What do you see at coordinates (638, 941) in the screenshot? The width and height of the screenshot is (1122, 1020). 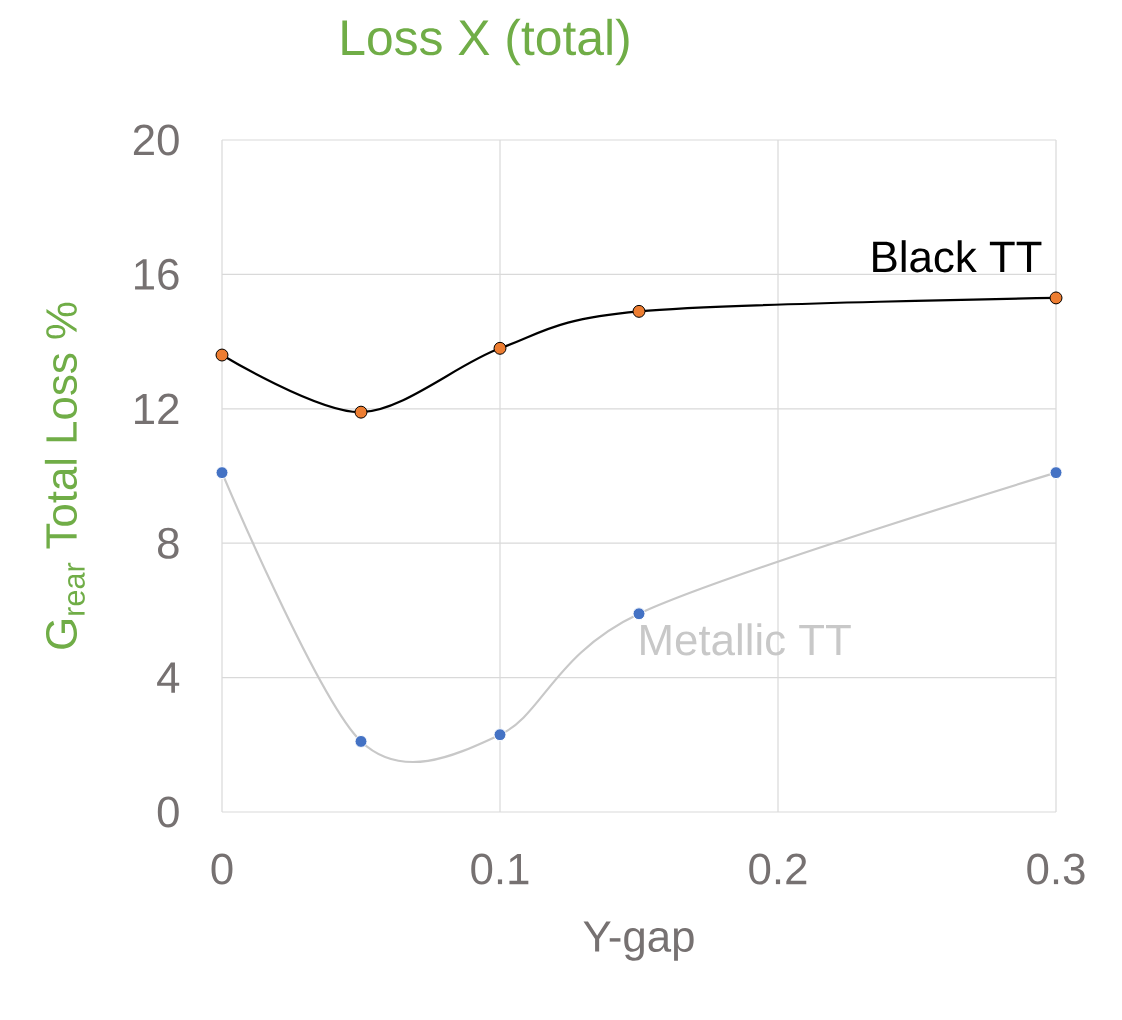 I see `x-axis-title: Y-gap` at bounding box center [638, 941].